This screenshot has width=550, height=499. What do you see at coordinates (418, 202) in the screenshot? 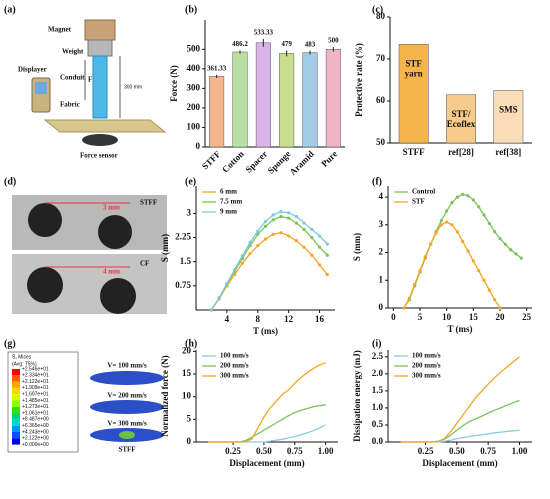
I see `legend-label: STF` at bounding box center [418, 202].